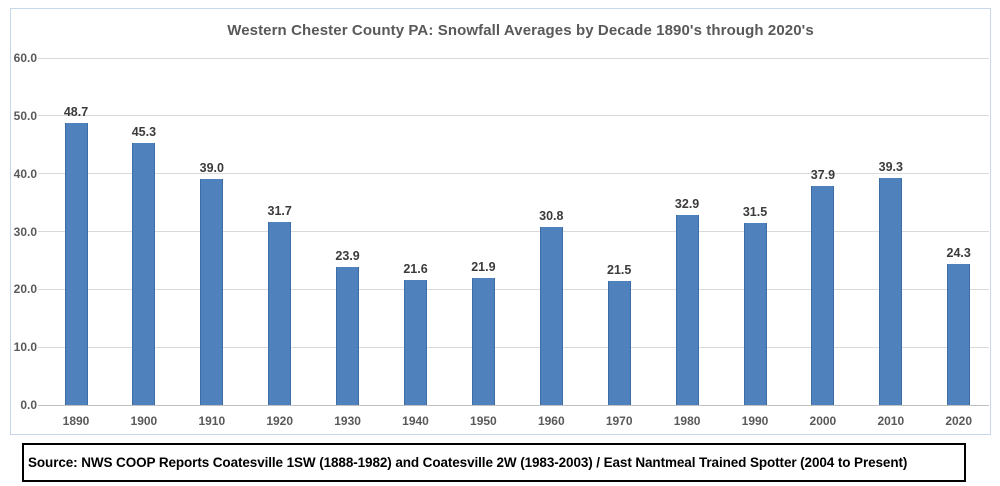  What do you see at coordinates (25, 231) in the screenshot?
I see `y-tick-label: 30.0` at bounding box center [25, 231].